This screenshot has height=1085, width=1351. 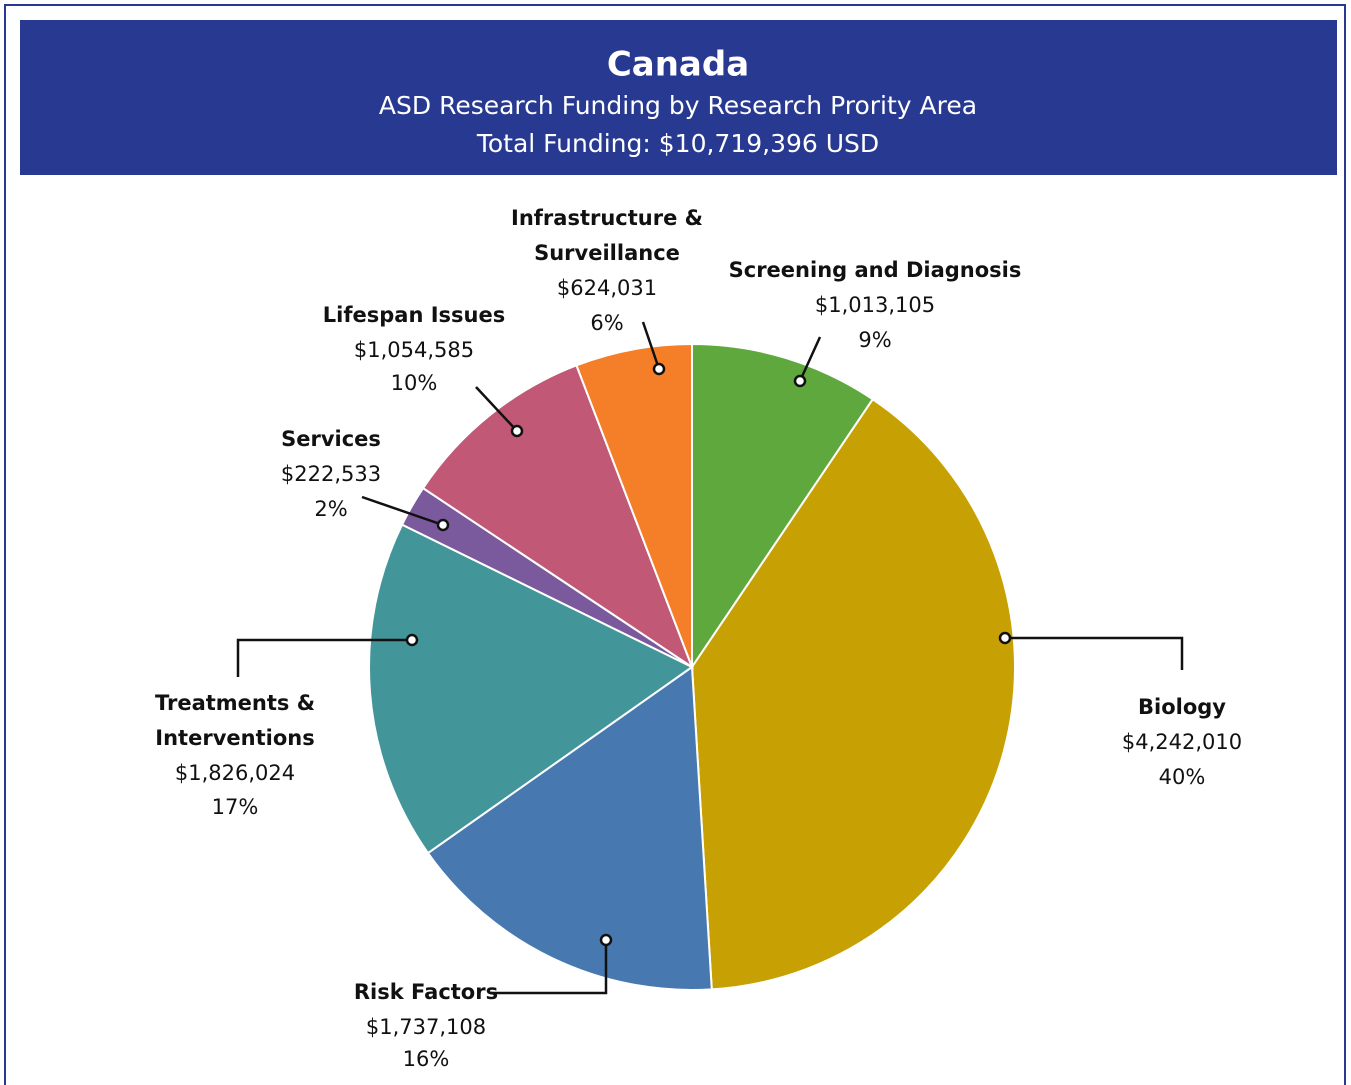 What do you see at coordinates (331, 474) in the screenshot?
I see `value-label: $222,533` at bounding box center [331, 474].